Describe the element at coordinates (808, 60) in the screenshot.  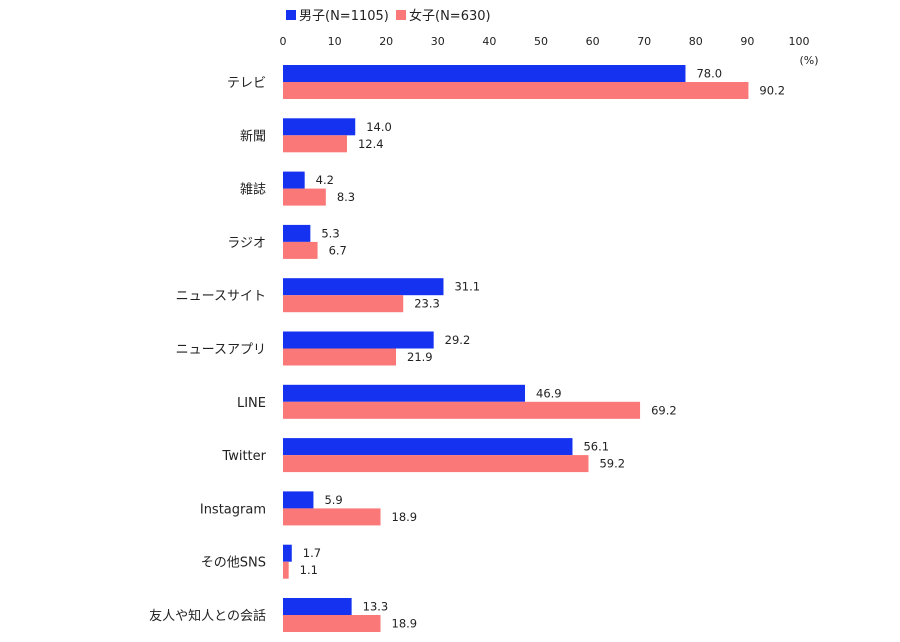
I see `unit-label: (%)` at that location.